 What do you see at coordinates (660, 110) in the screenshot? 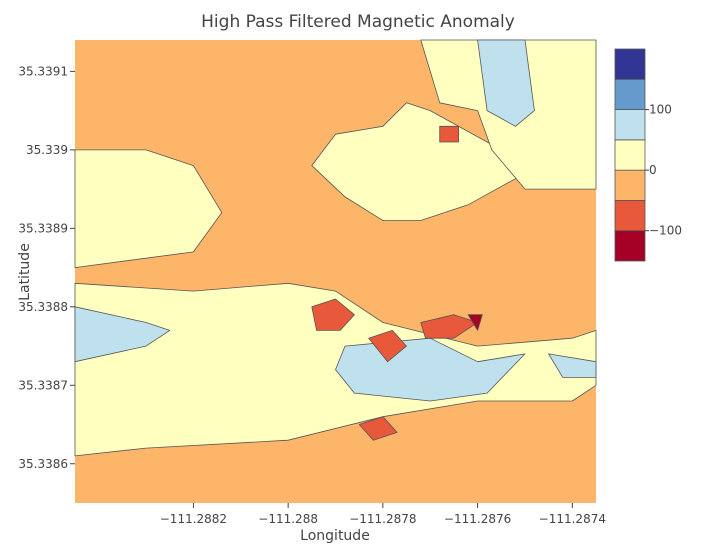
I see `colorbar-tick-label-0: 100` at bounding box center [660, 110].